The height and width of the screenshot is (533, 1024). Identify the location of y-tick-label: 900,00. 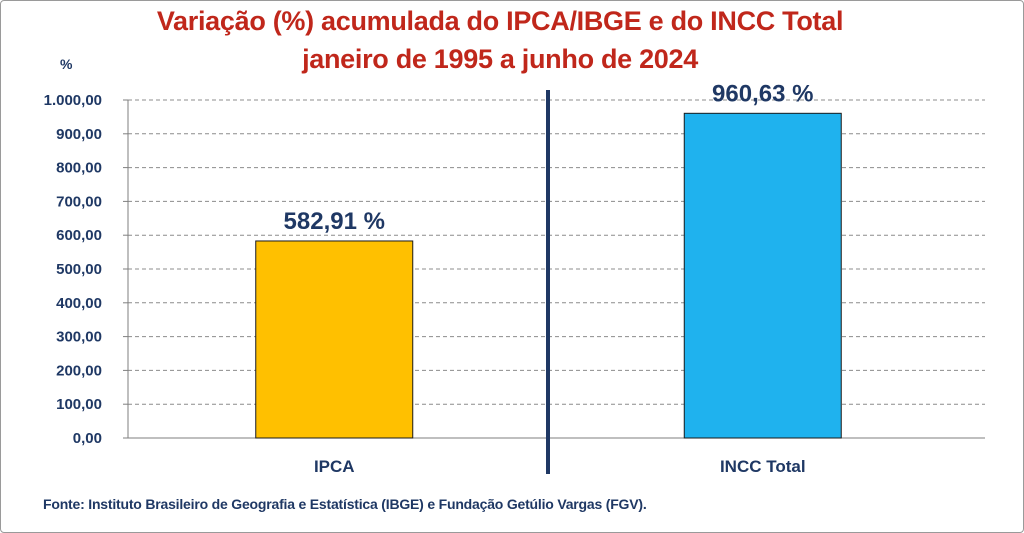
(79, 134).